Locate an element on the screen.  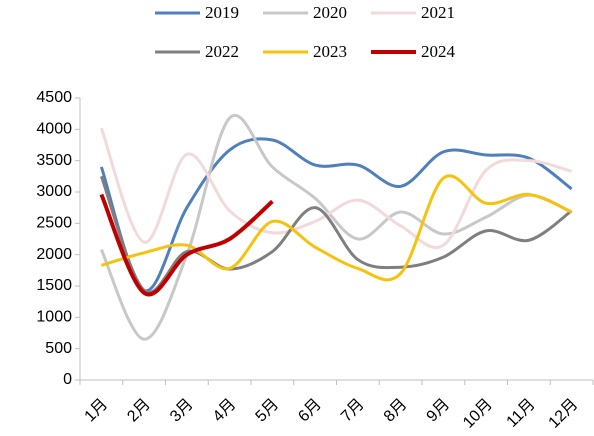
x-tick-label: 8月 is located at coordinates (396, 411).